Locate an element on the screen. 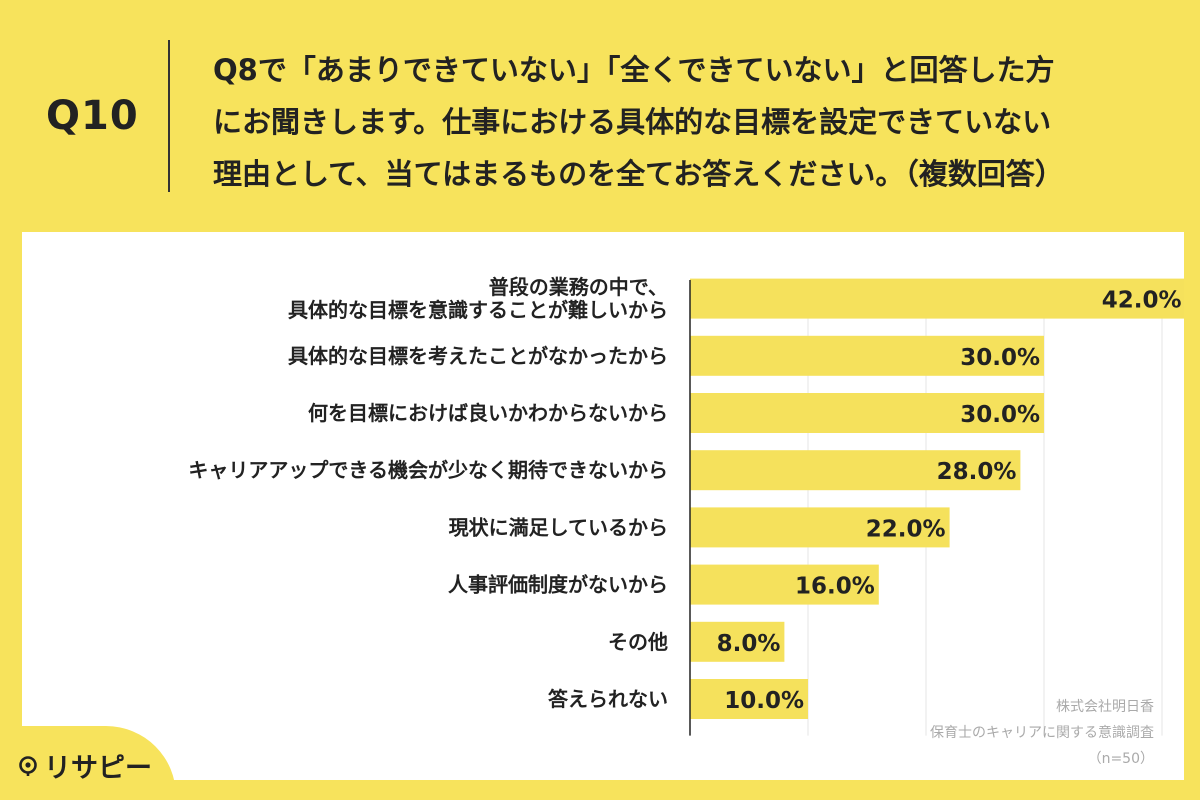 The height and width of the screenshot is (800, 1200). credit-survey: 保育士のキャリアに関する意識調査 is located at coordinates (1042, 733).